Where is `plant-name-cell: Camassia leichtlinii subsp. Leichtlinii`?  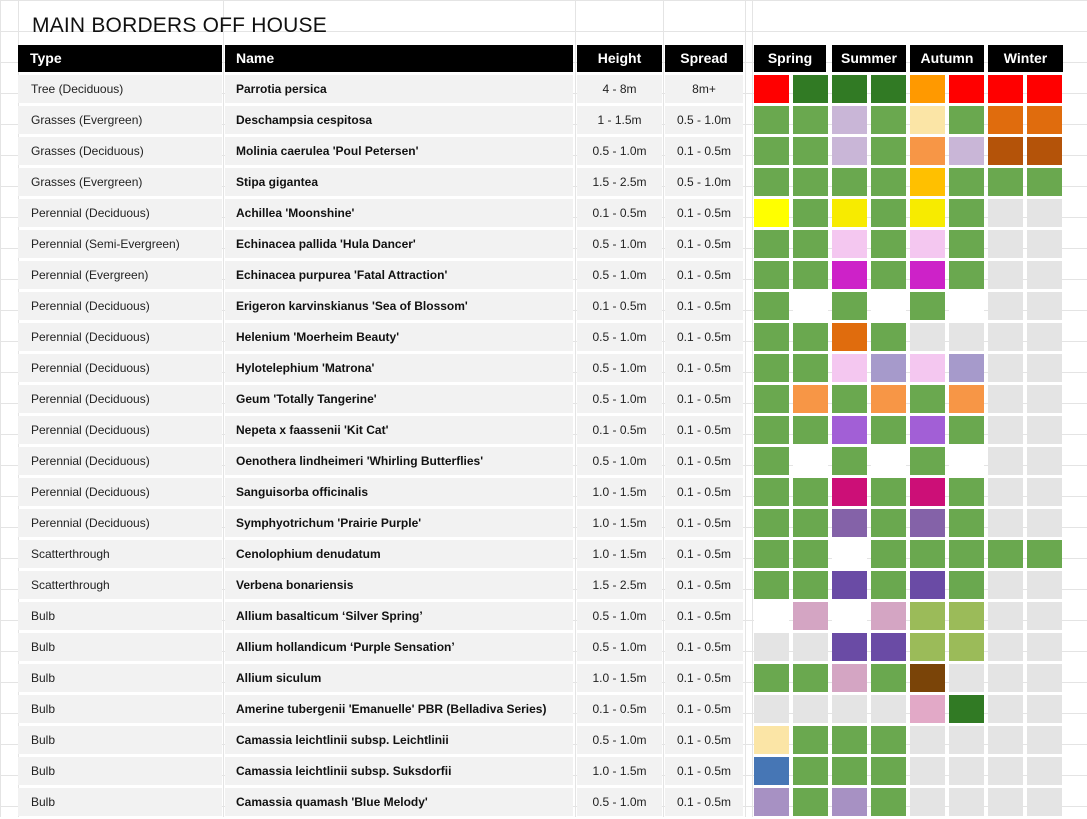 plant-name-cell: Camassia leichtlinii subsp. Leichtlinii is located at coordinates (399, 740).